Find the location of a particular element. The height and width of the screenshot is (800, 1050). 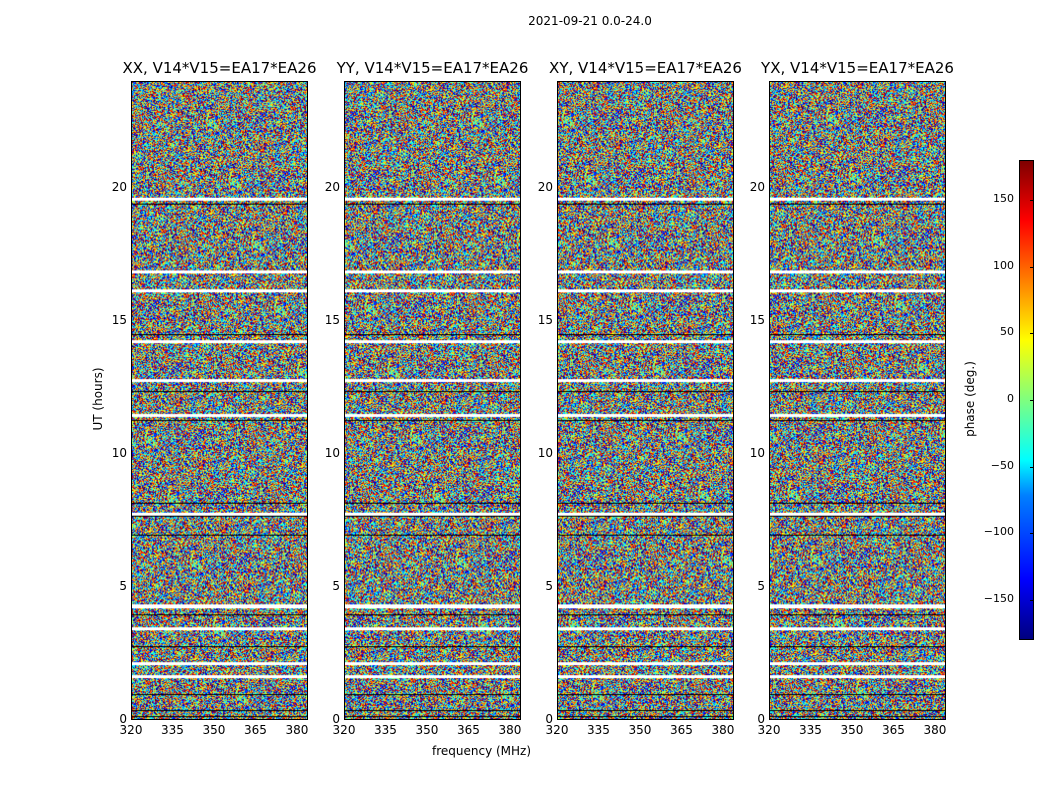

colorbar-tick-label: 0 is located at coordinates (1010, 398).